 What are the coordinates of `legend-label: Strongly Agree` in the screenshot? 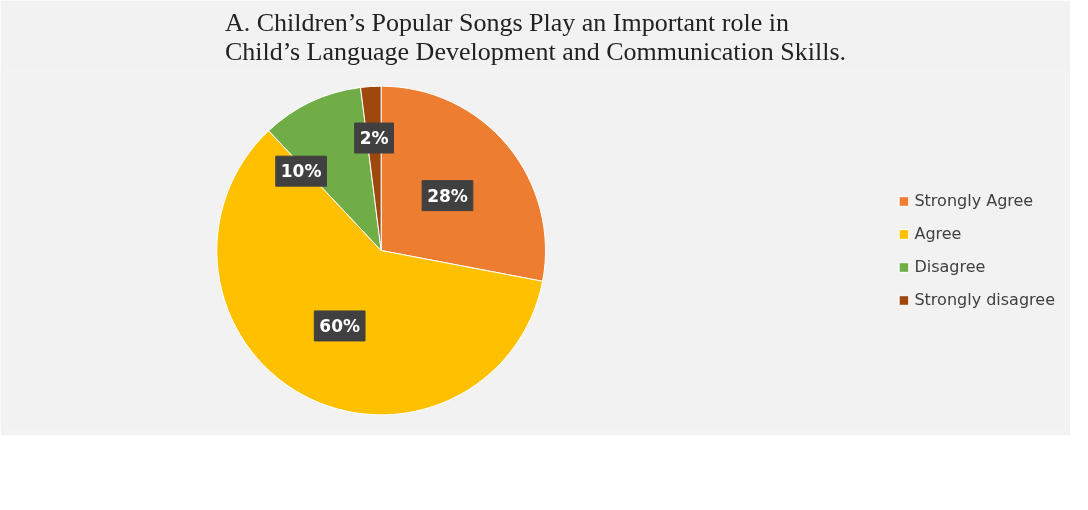 It's located at (974, 200).